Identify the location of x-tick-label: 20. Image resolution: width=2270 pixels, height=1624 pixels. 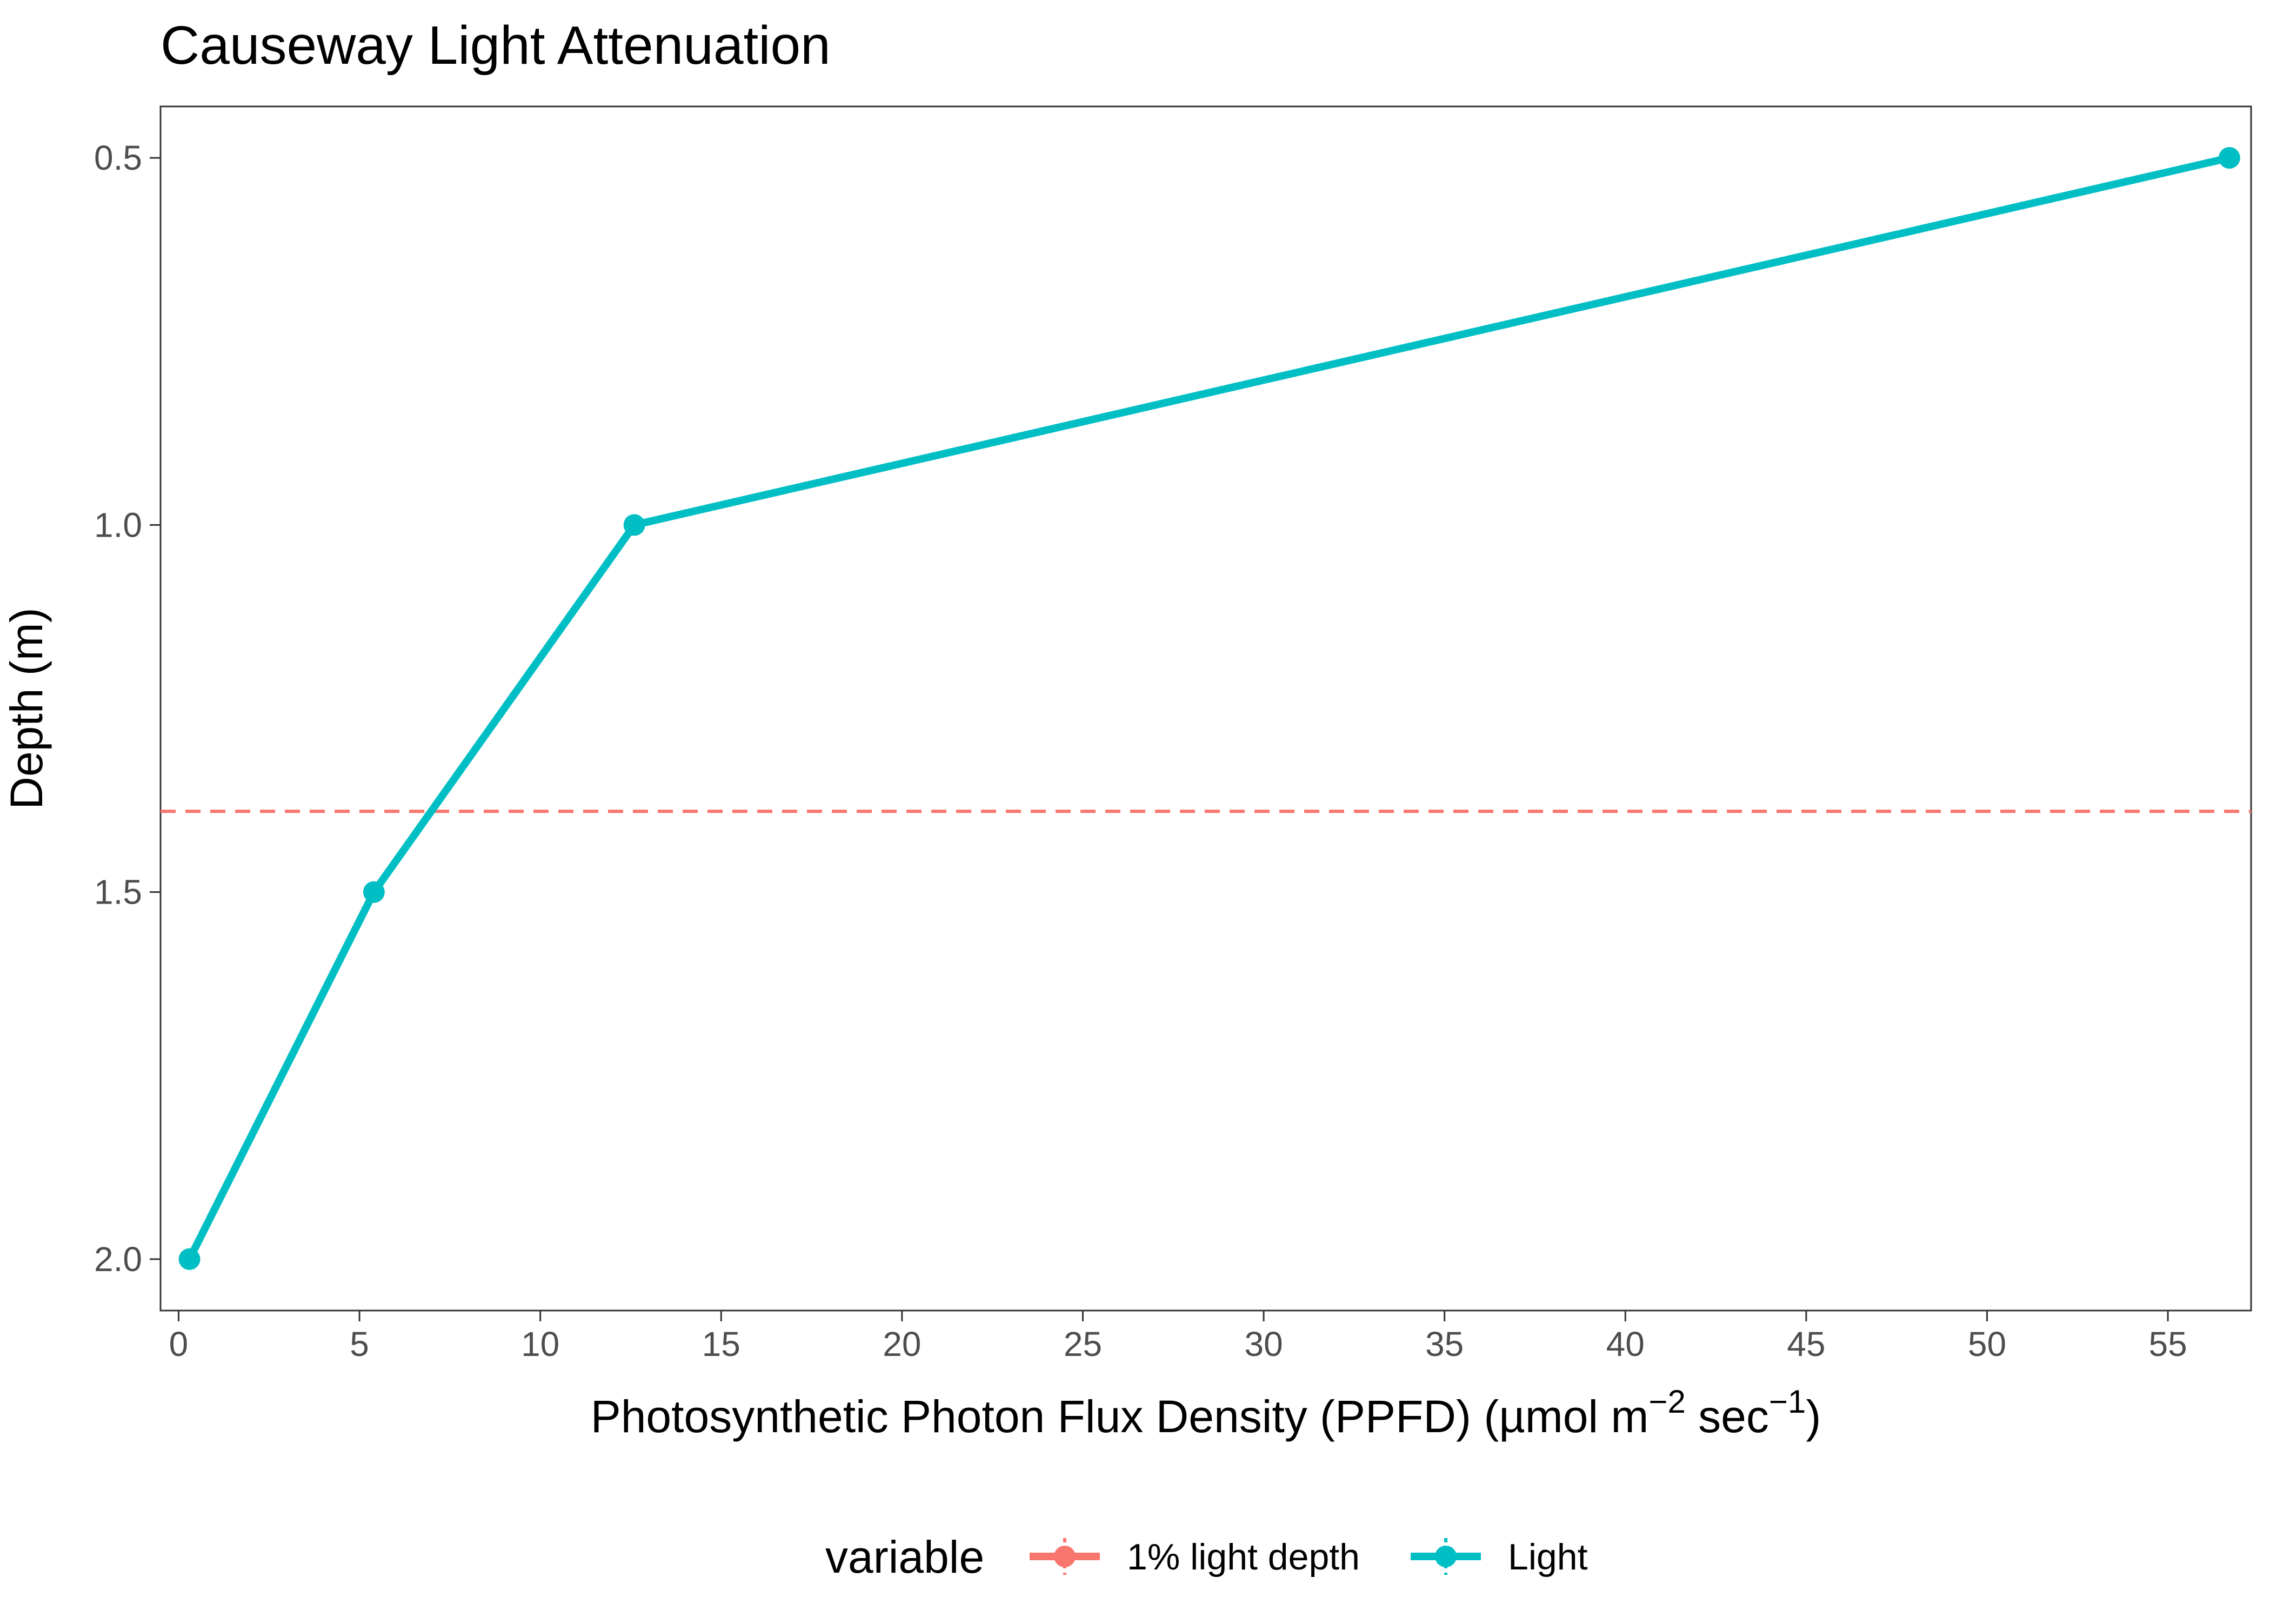
(902, 1345).